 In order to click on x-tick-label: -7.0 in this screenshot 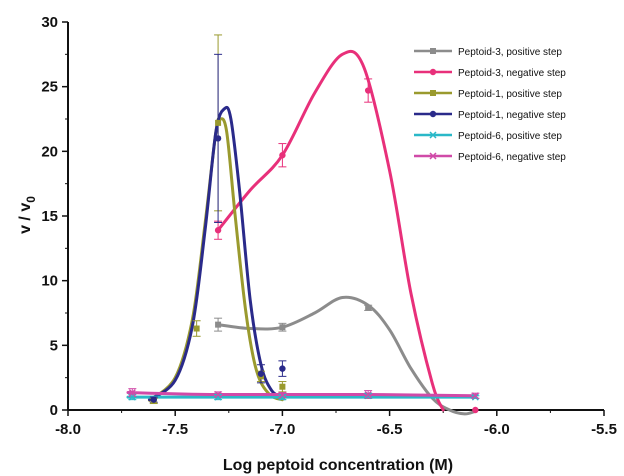, I will do `click(282, 429)`.